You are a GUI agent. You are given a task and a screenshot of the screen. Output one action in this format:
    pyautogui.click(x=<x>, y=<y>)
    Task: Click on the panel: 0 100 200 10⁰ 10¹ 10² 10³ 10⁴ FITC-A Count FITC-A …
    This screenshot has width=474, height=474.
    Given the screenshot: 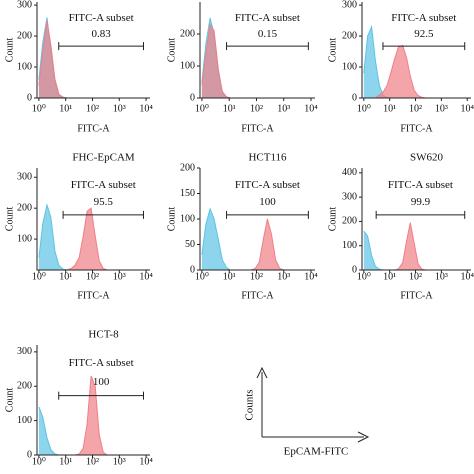 What is the action you would take?
    pyautogui.click(x=242, y=68)
    